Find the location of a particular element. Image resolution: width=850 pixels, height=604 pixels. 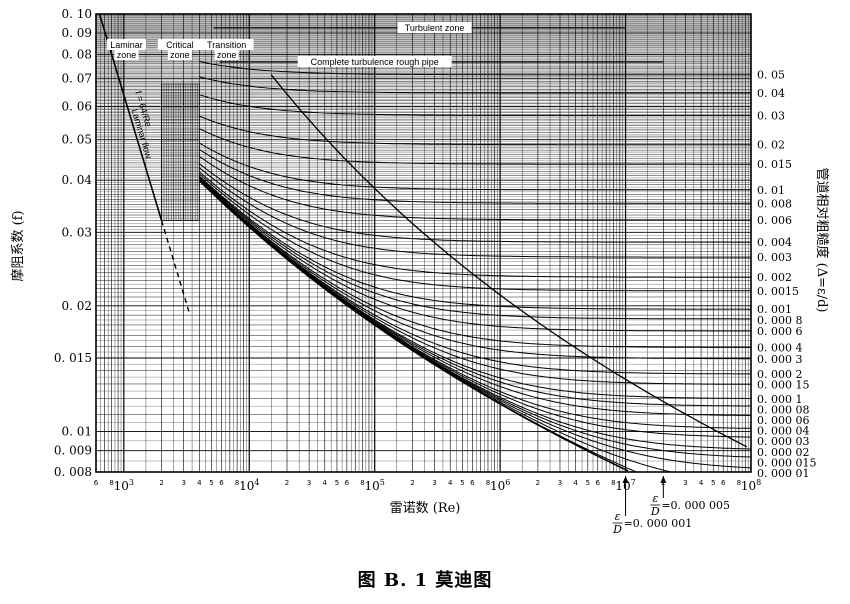

right-axis-label: 管道相对粗糙度 (Δ=ε/d) is located at coordinates (822, 240).